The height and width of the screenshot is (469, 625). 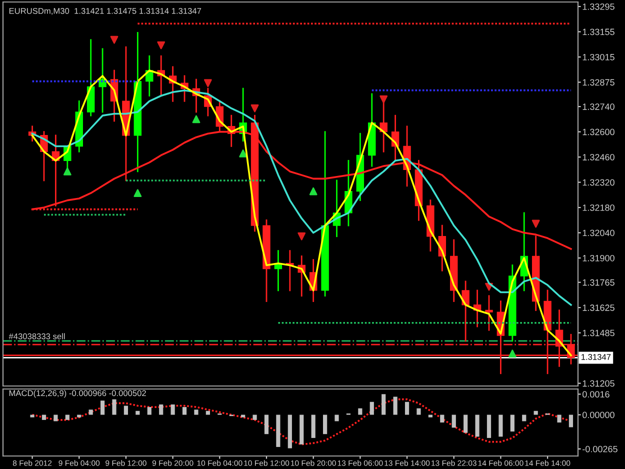 What do you see at coordinates (598, 182) in the screenshot?
I see `y-tick-label: 1.32320` at bounding box center [598, 182].